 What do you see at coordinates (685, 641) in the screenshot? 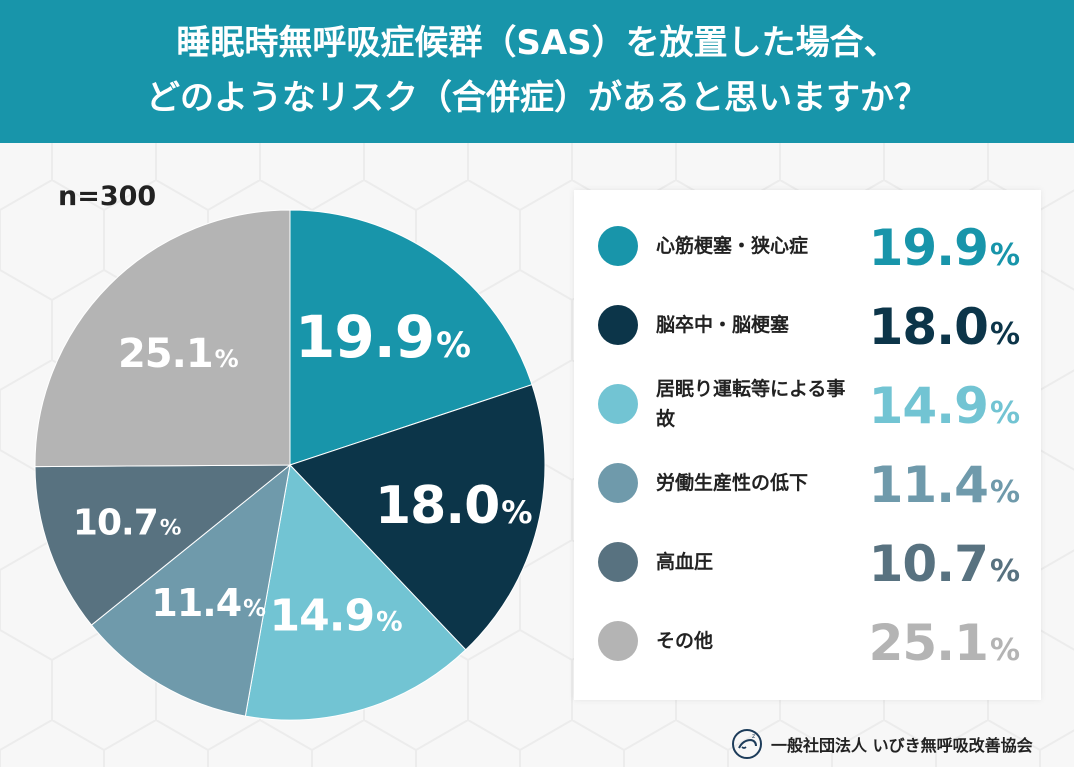
I see `legend-label: その他` at bounding box center [685, 641].